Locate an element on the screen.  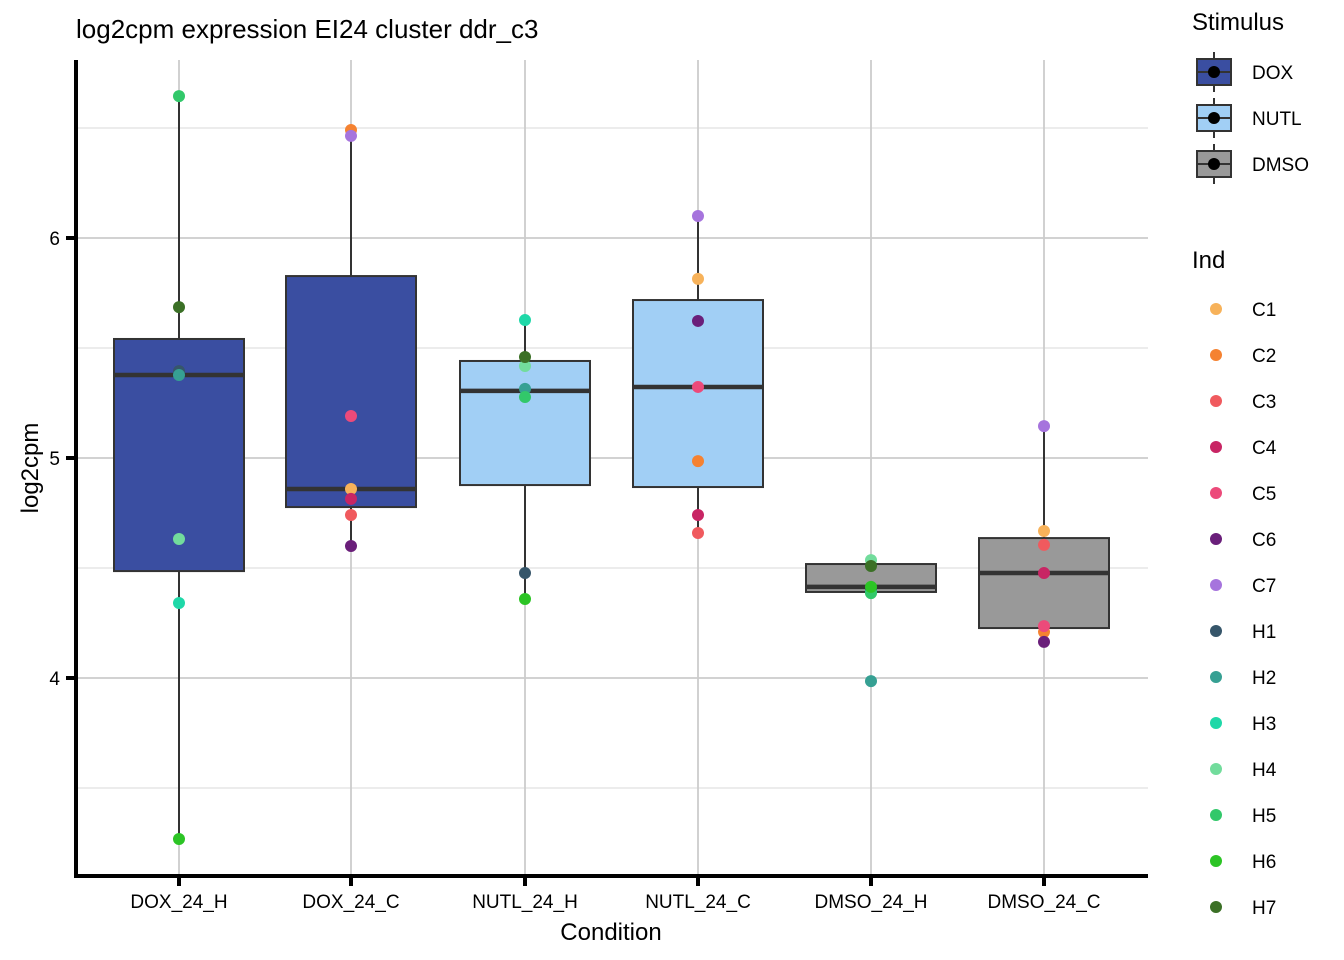
chart-title: log2cpm expression EI24 cluster ddr_c3 is located at coordinates (307, 29).